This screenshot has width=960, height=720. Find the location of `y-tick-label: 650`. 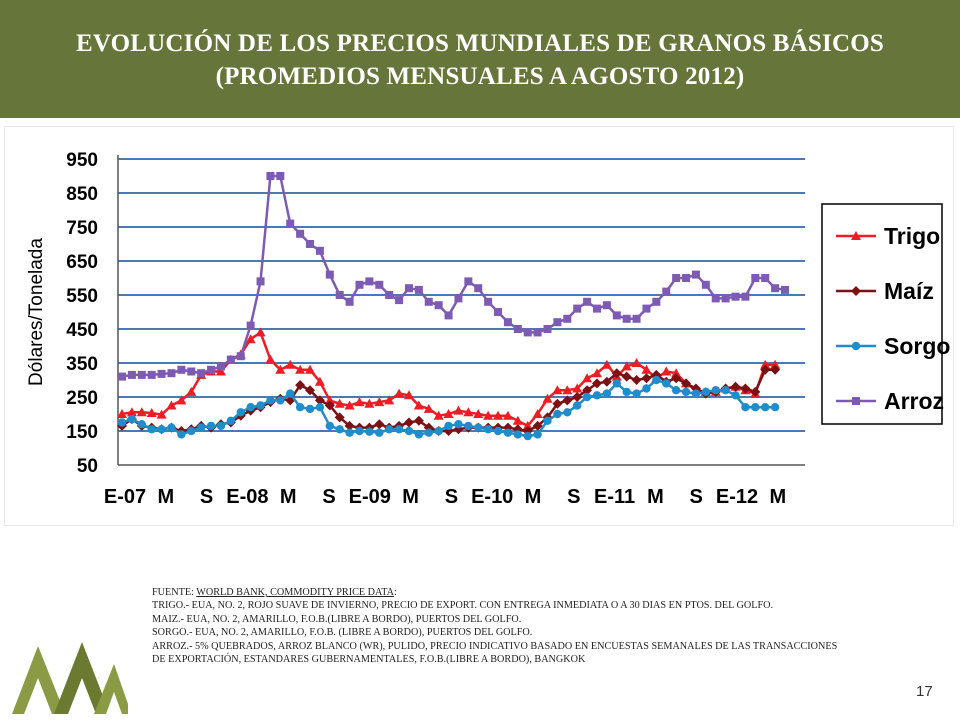

y-tick-label: 650 is located at coordinates (82, 262).